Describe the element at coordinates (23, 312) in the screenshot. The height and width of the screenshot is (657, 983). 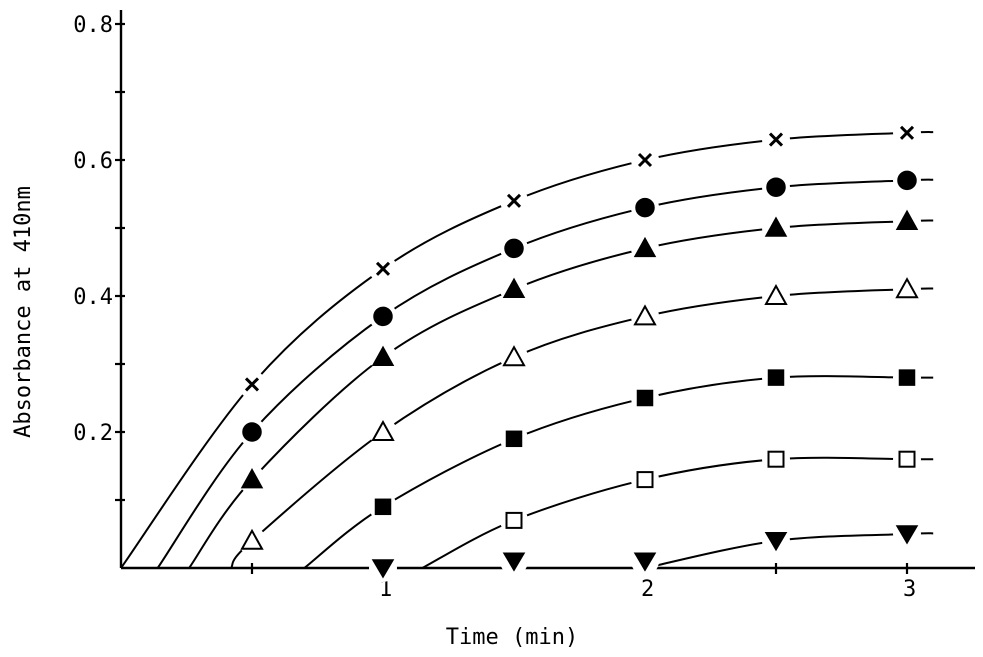
I see `y-axis-label: Absorbance at 410nm` at that location.